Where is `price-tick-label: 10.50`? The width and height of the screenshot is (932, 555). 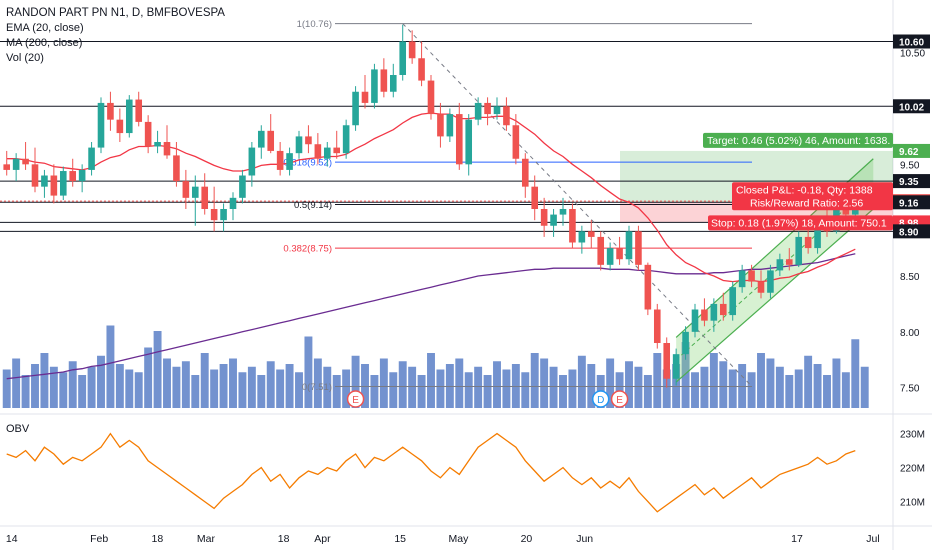
price-tick-label: 10.50 is located at coordinates (912, 54).